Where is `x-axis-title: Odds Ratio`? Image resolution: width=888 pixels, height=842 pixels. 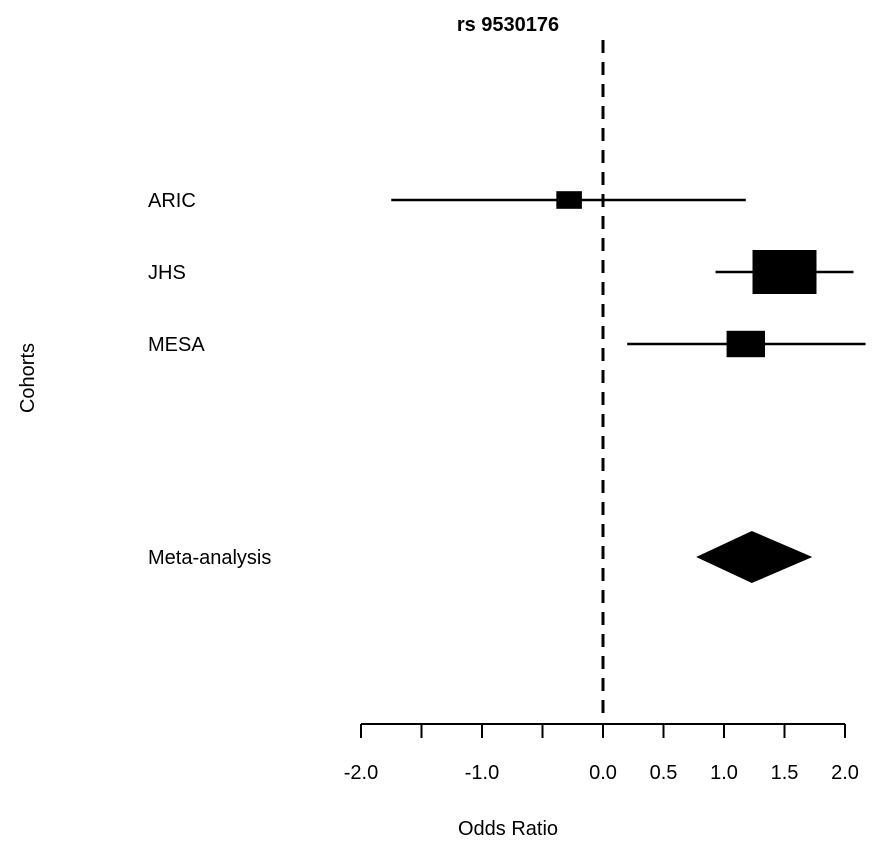 x-axis-title: Odds Ratio is located at coordinates (508, 829).